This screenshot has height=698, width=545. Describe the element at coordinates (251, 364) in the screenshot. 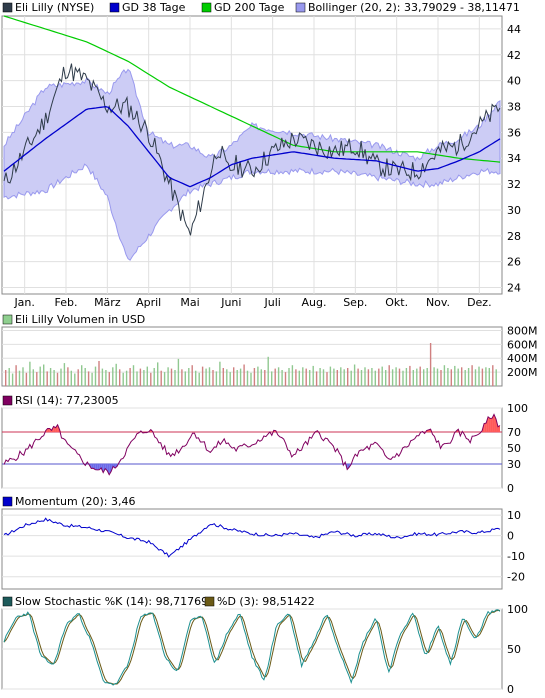

I see `volume-bars` at that location.